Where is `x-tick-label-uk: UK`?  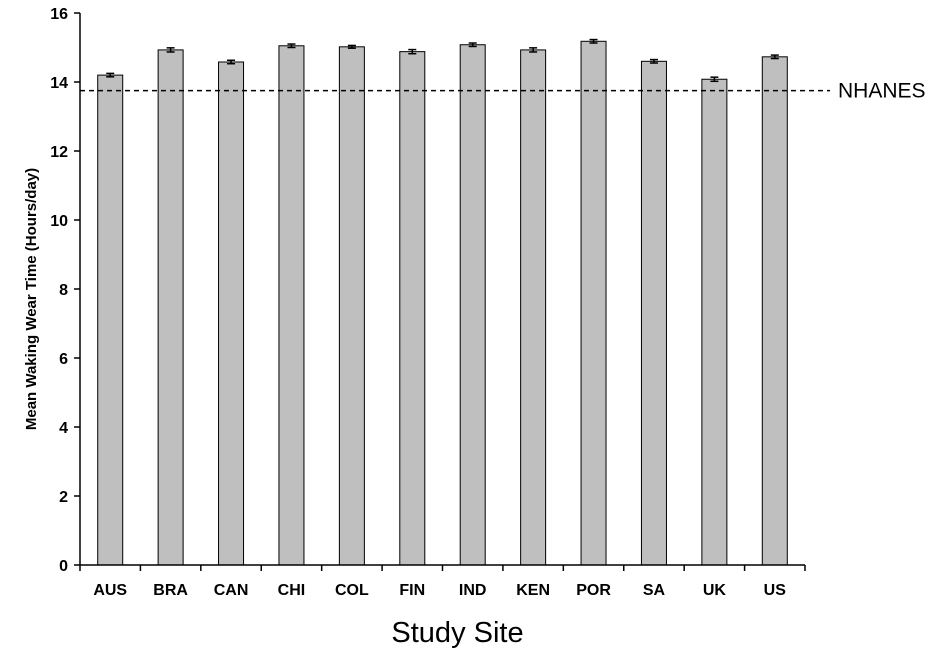
x-tick-label-uk: UK is located at coordinates (715, 590).